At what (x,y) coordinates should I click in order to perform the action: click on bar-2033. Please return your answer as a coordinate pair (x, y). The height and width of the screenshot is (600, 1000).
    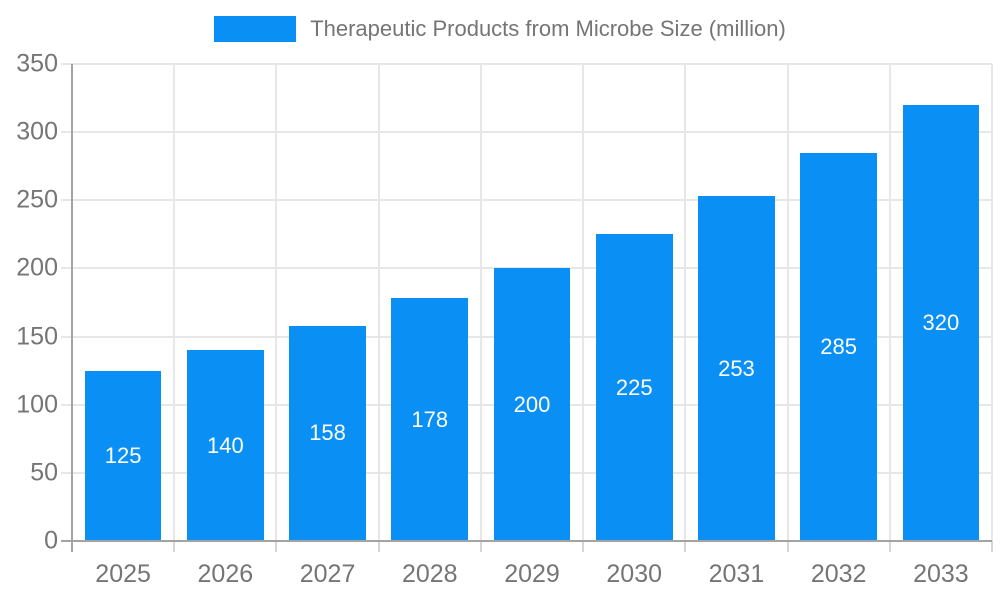
    Looking at the image, I should click on (941, 322).